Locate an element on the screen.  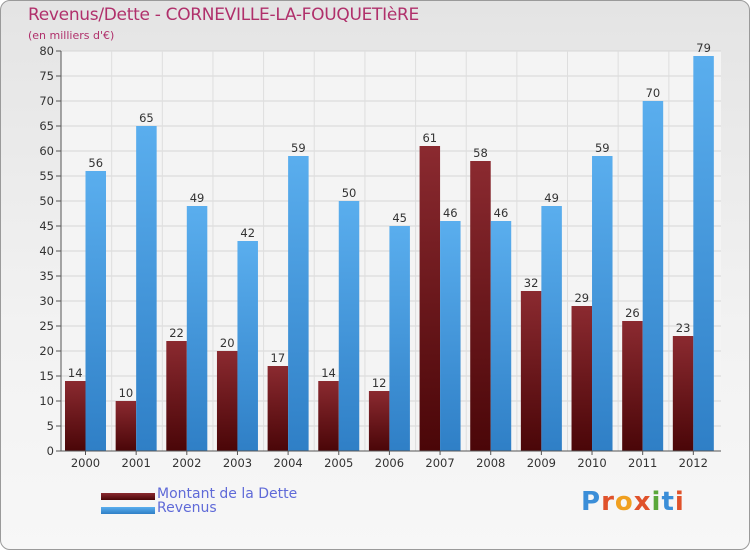
data-label-revenue-2007: 46 is located at coordinates (450, 213).